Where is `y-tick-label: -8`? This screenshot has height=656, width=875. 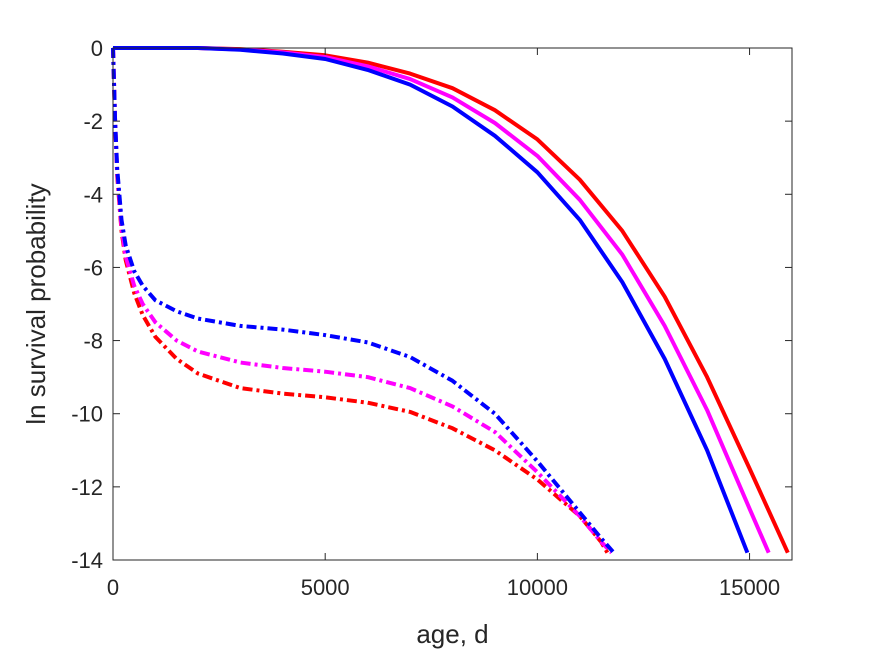
y-tick-label: -8 is located at coordinates (93, 341).